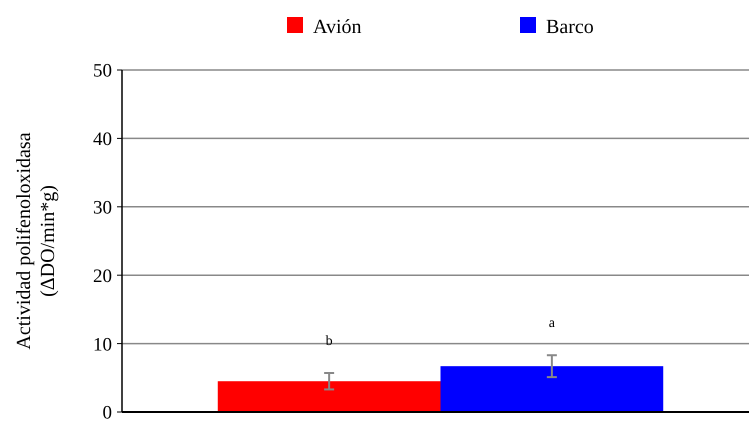 The height and width of the screenshot is (428, 749). Describe the element at coordinates (552, 324) in the screenshot. I see `annotation: a` at that location.